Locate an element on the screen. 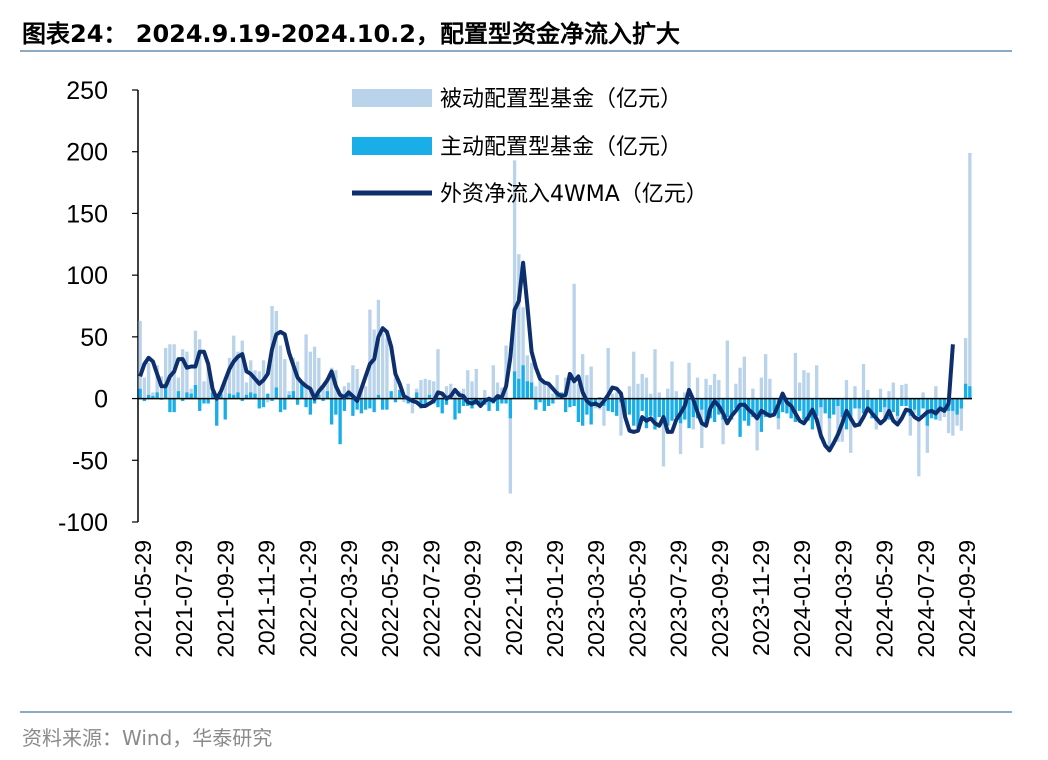  y-tick-label: -100 is located at coordinates (83, 523).